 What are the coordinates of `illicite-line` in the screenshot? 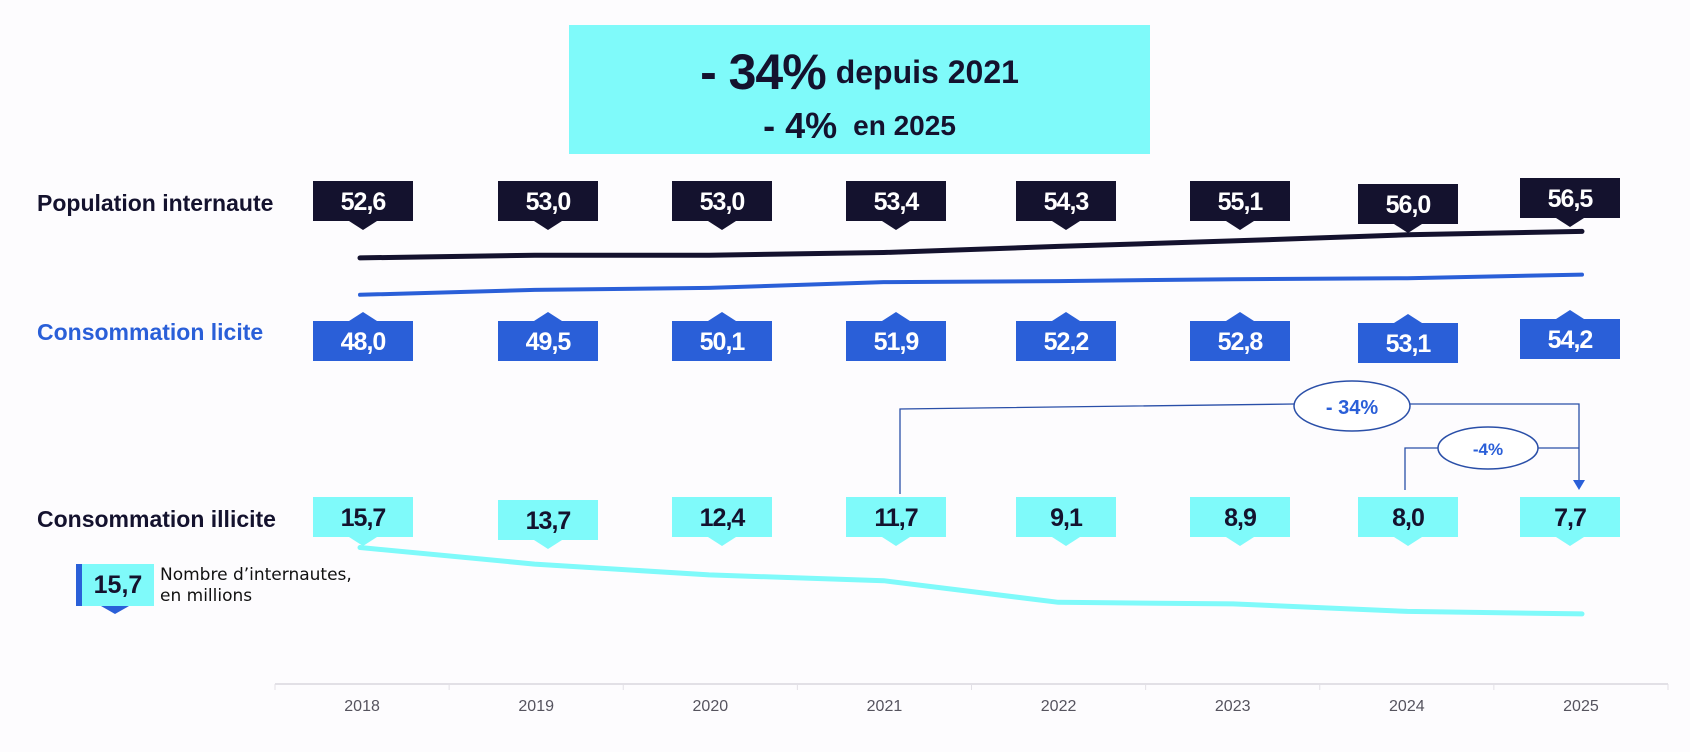 It's located at (971, 581).